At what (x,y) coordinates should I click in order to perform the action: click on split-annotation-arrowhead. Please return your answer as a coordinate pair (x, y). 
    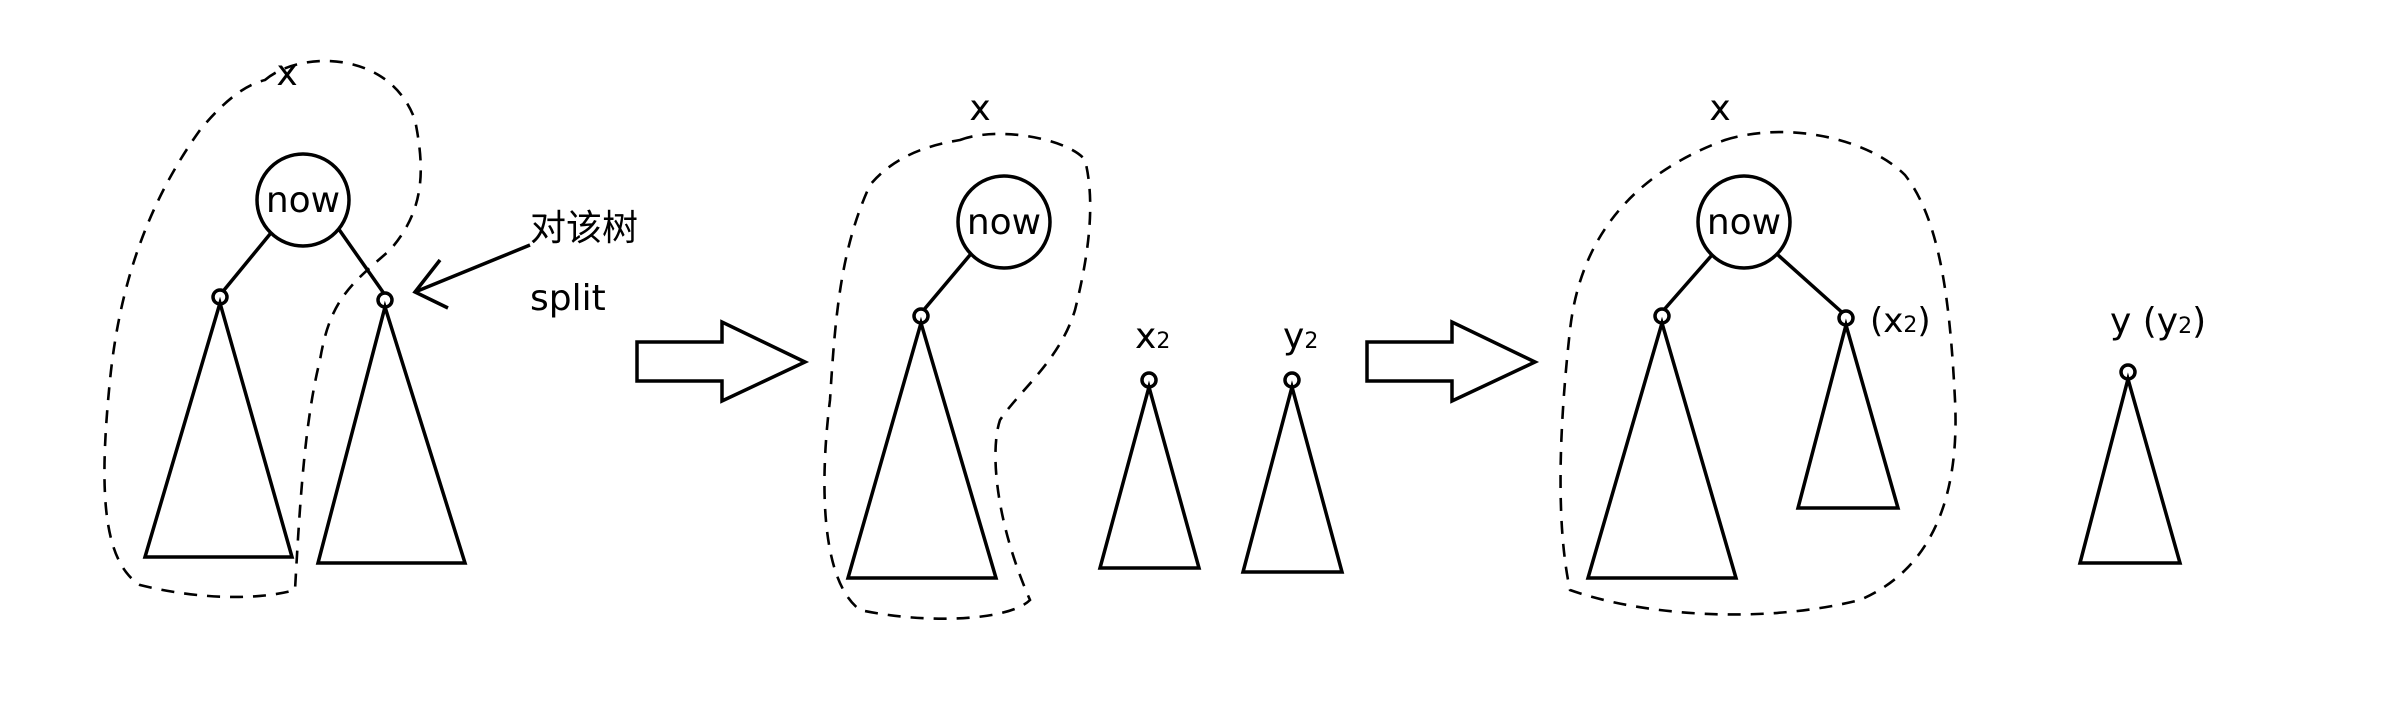
    Looking at the image, I should click on (430, 284).